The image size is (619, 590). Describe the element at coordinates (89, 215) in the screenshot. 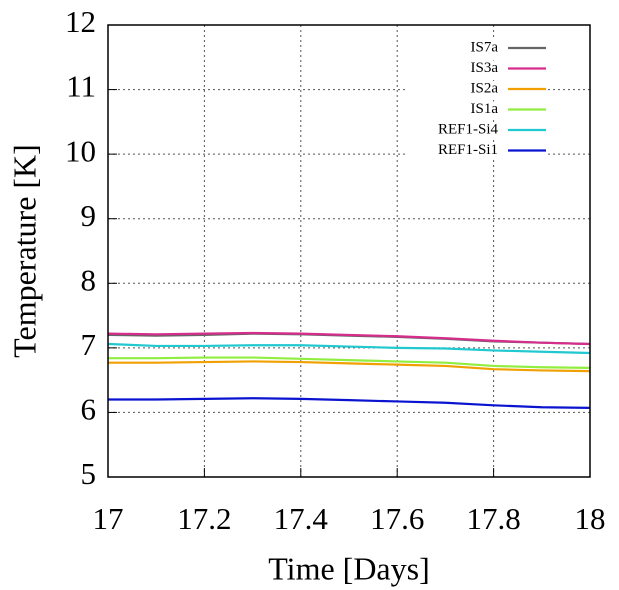

I see `y-tick-label: 9` at that location.